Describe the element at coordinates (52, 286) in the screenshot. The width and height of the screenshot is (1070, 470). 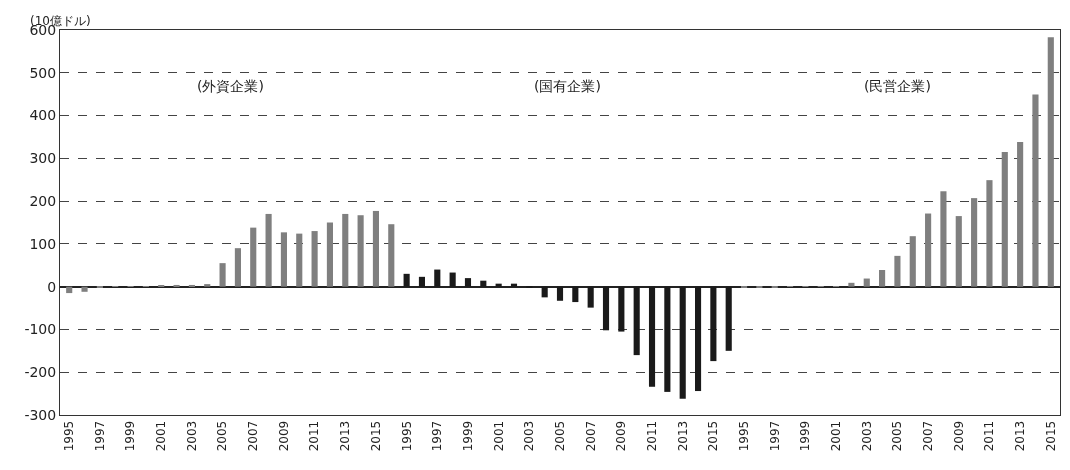
I see `y-tick-label: 0` at that location.